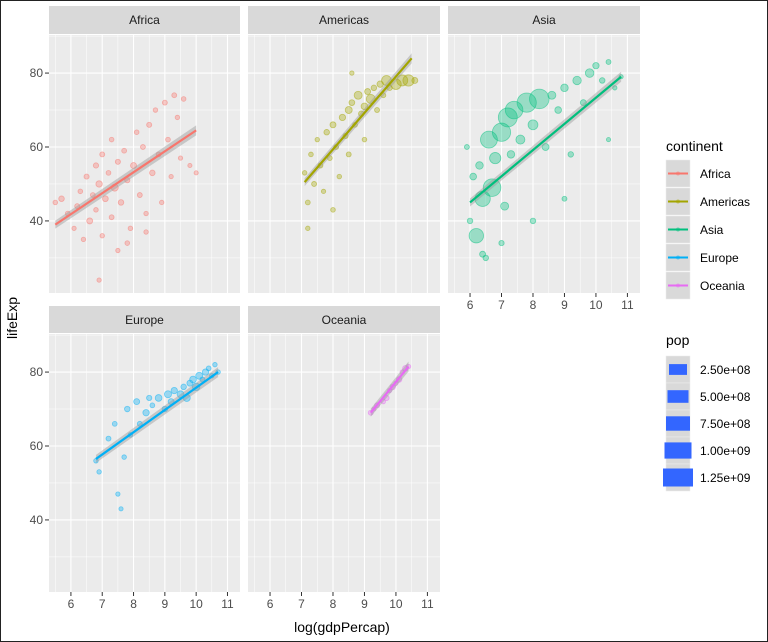  What do you see at coordinates (270, 604) in the screenshot?
I see `x-tick-label: 6` at bounding box center [270, 604].